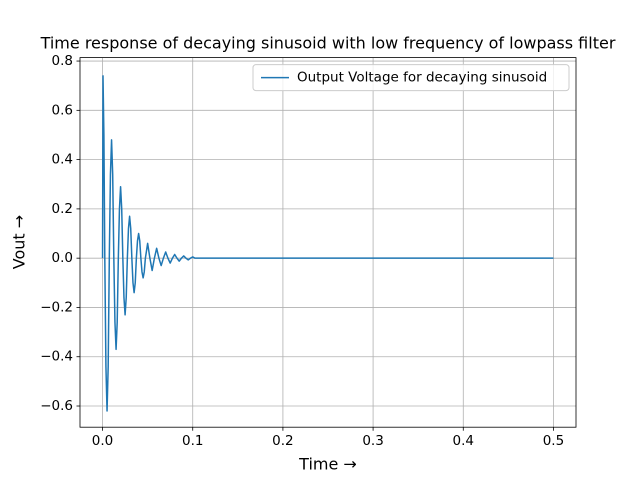  What do you see at coordinates (327, 464) in the screenshot?
I see `x-axis-label: Time →` at bounding box center [327, 464].